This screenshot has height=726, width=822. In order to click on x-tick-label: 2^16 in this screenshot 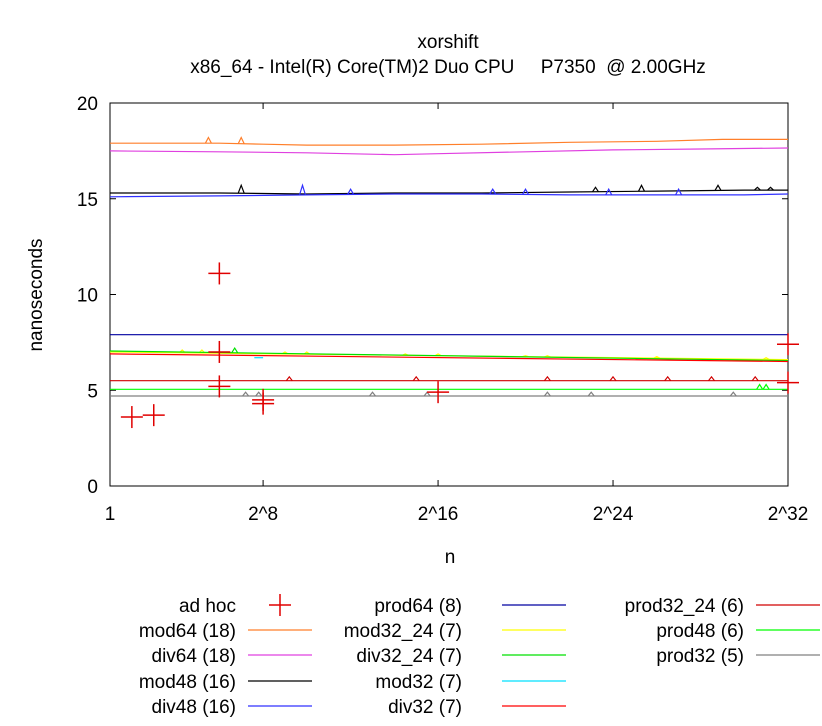, I will do `click(438, 514)`.